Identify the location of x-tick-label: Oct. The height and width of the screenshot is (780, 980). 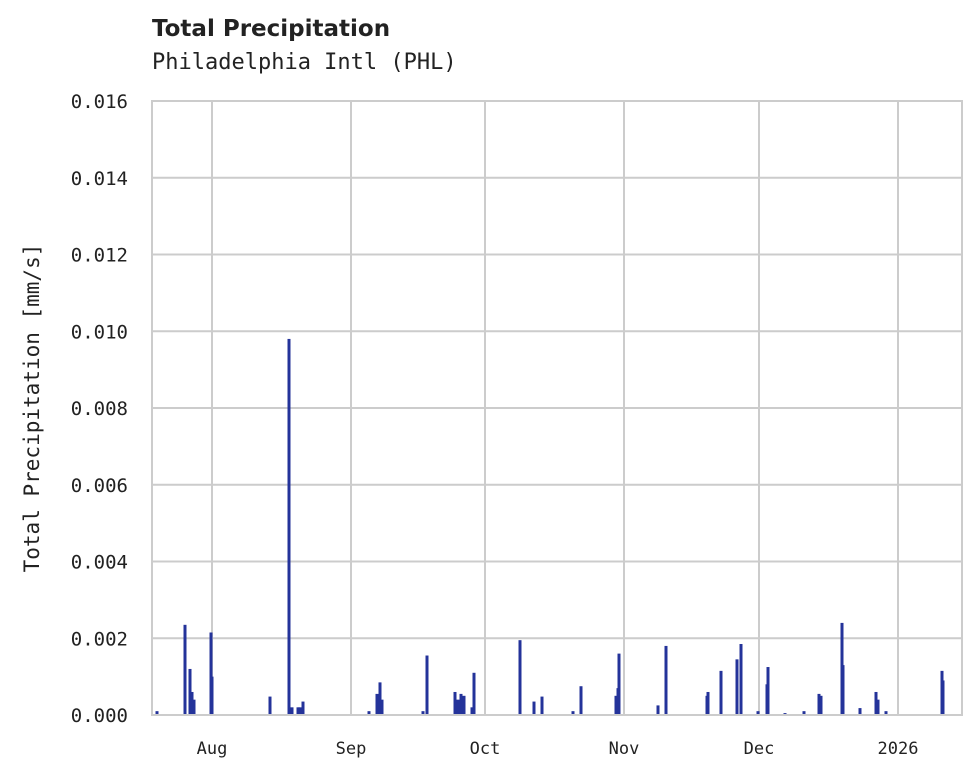
(485, 749).